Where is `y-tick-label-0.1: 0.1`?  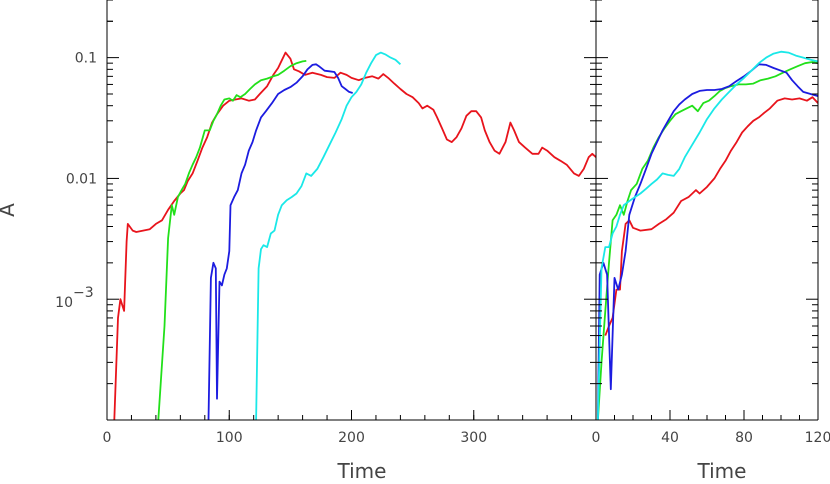 y-tick-label-0.1: 0.1 is located at coordinates (86, 59).